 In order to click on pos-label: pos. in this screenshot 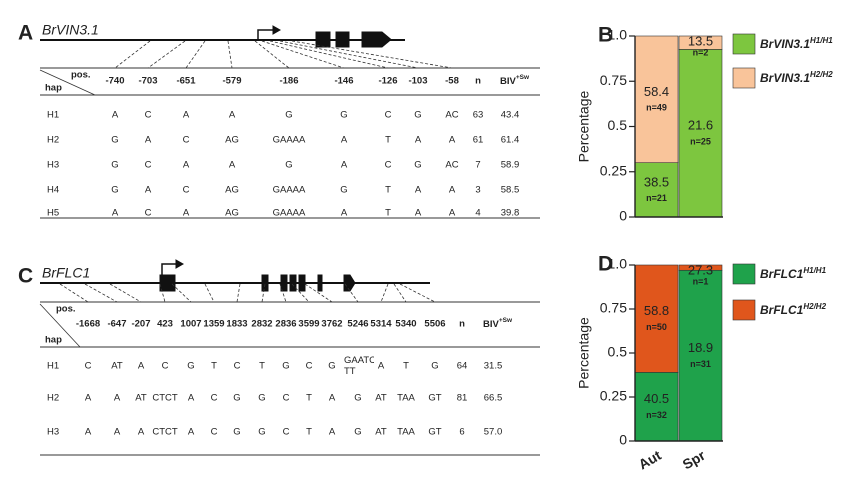, I will do `click(81, 75)`.